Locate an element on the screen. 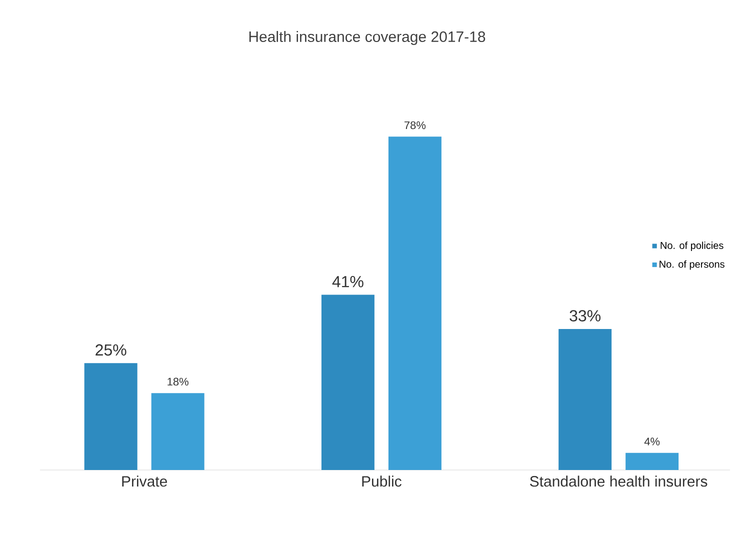 The height and width of the screenshot is (536, 735). data-label: 25% is located at coordinates (111, 350).